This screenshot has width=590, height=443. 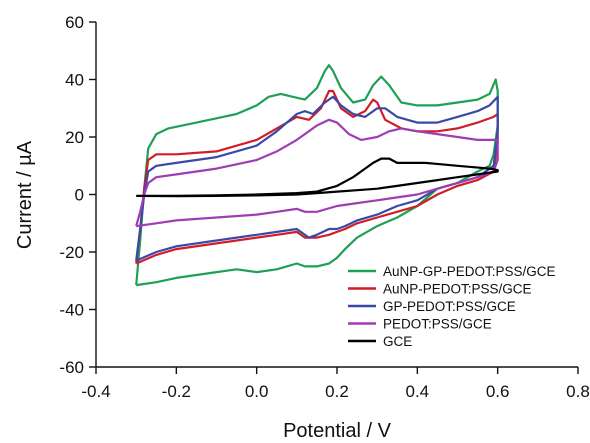 What do you see at coordinates (74, 22) in the screenshot?
I see `y-tick-label: 60` at bounding box center [74, 22].